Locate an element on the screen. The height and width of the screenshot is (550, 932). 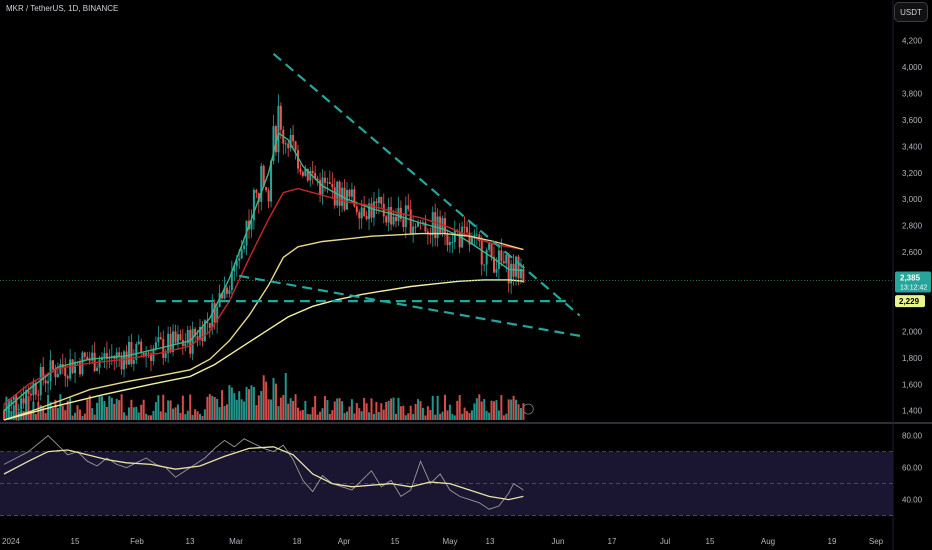
last-price-bg is located at coordinates (913, 282).